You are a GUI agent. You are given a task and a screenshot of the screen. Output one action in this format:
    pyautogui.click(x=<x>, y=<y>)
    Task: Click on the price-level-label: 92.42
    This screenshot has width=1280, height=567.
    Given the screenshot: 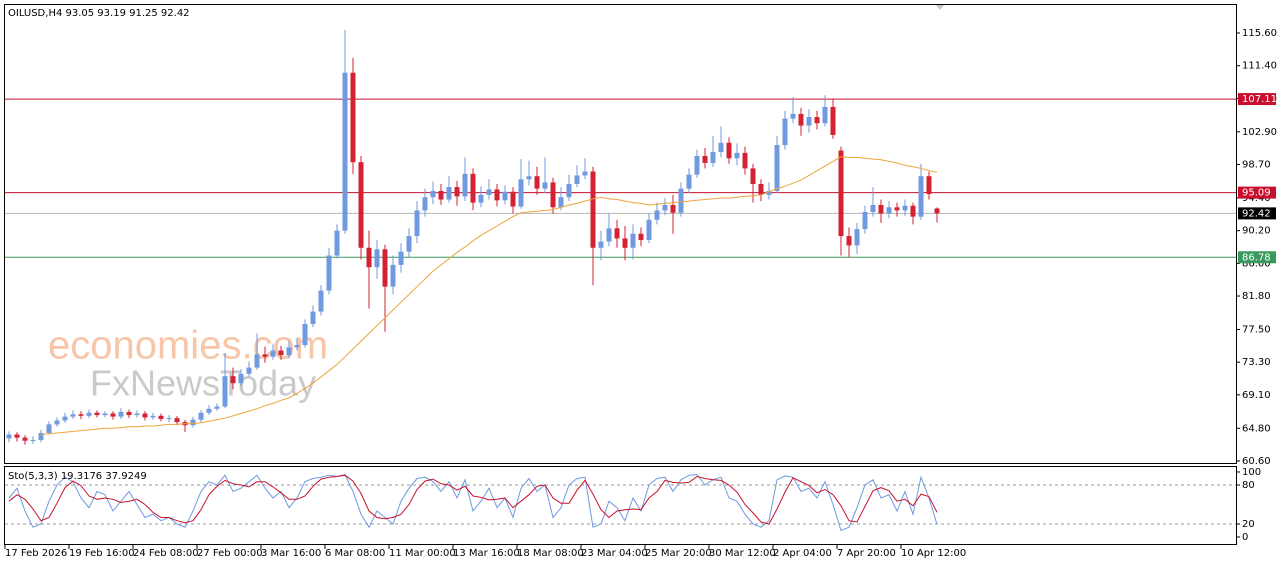 What is the action you would take?
    pyautogui.click(x=1256, y=213)
    